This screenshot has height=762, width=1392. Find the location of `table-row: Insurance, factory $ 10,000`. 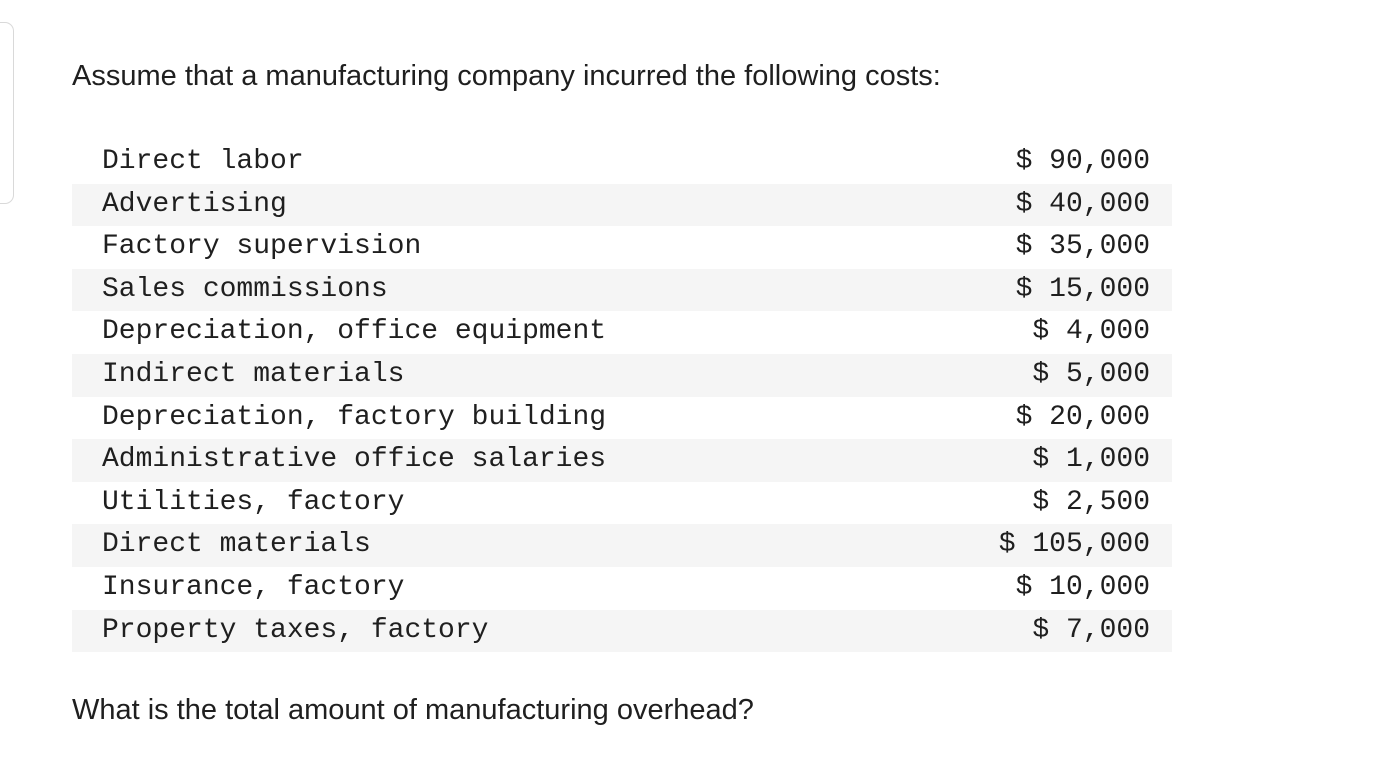

table-row: Insurance, factory $ 10,000 is located at coordinates (622, 588).